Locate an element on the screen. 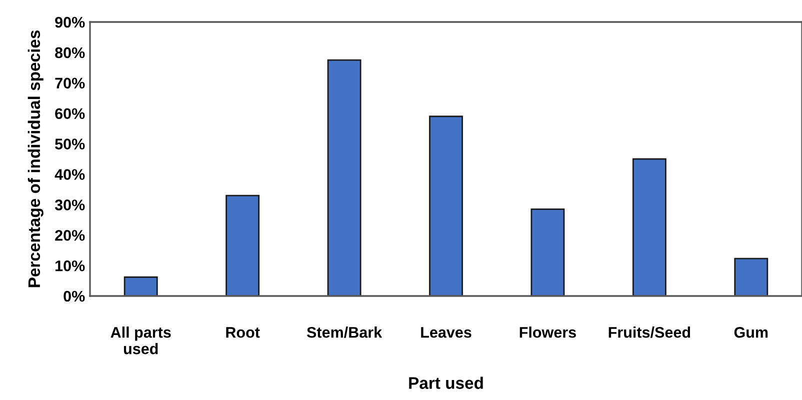 This screenshot has width=802, height=400. y-tick-label: 10% is located at coordinates (70, 266).